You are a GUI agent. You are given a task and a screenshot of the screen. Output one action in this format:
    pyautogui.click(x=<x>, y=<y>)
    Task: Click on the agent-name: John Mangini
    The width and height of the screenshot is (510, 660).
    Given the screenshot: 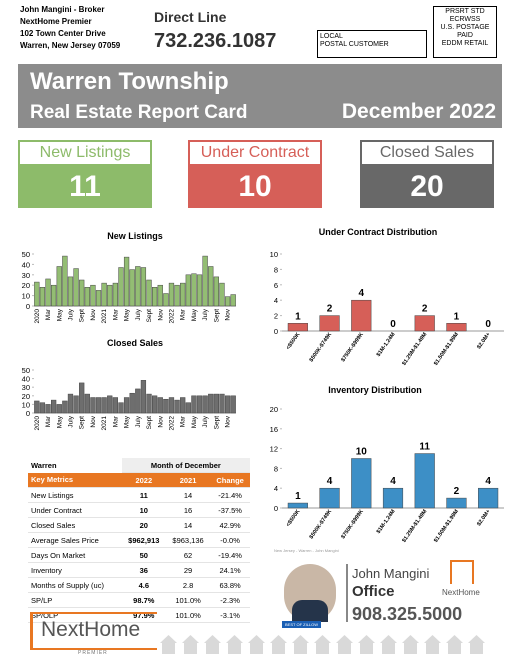 What is the action you would take?
    pyautogui.click(x=391, y=573)
    